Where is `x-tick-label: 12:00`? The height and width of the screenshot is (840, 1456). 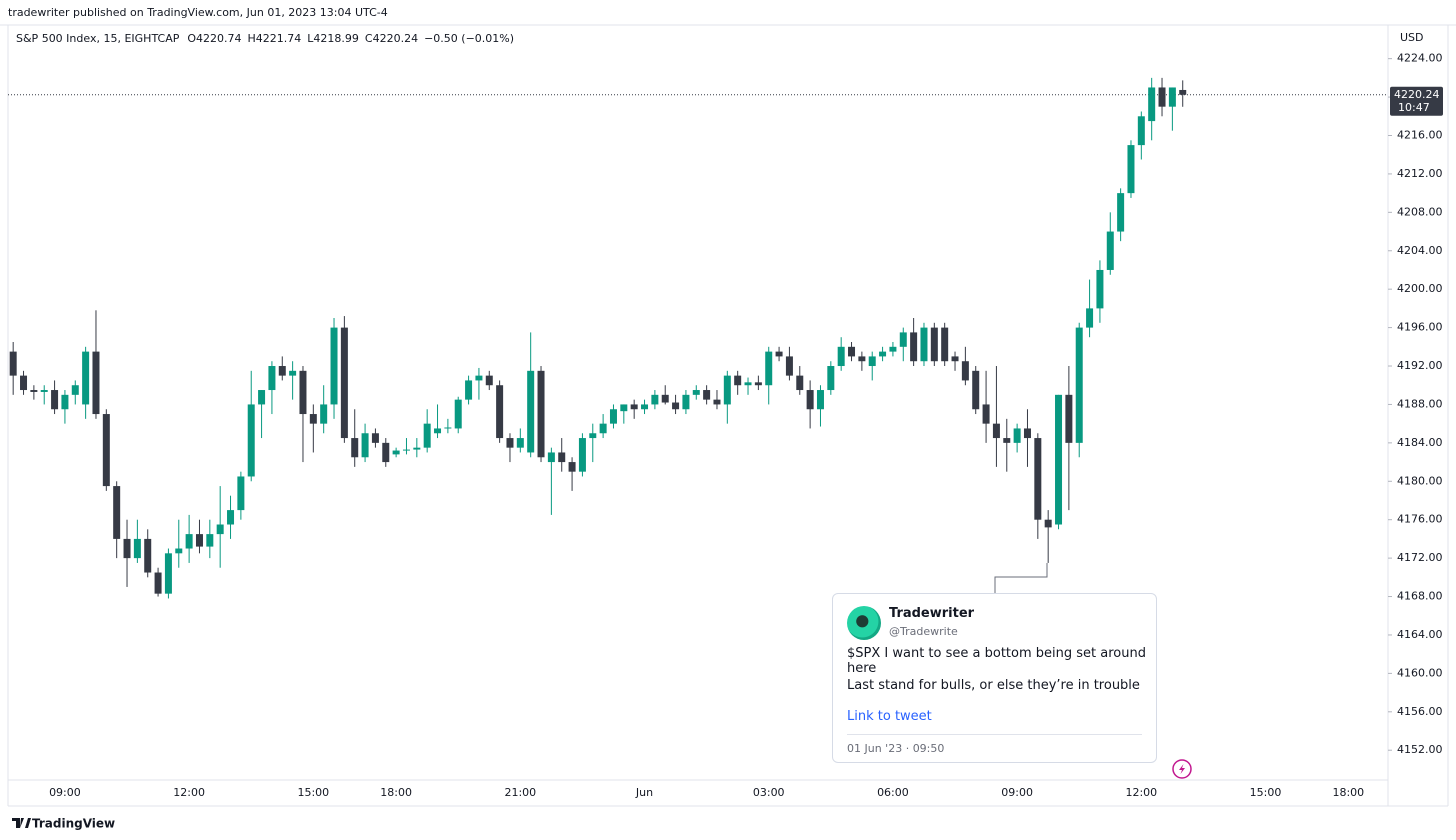 x-tick-label: 12:00 is located at coordinates (189, 792).